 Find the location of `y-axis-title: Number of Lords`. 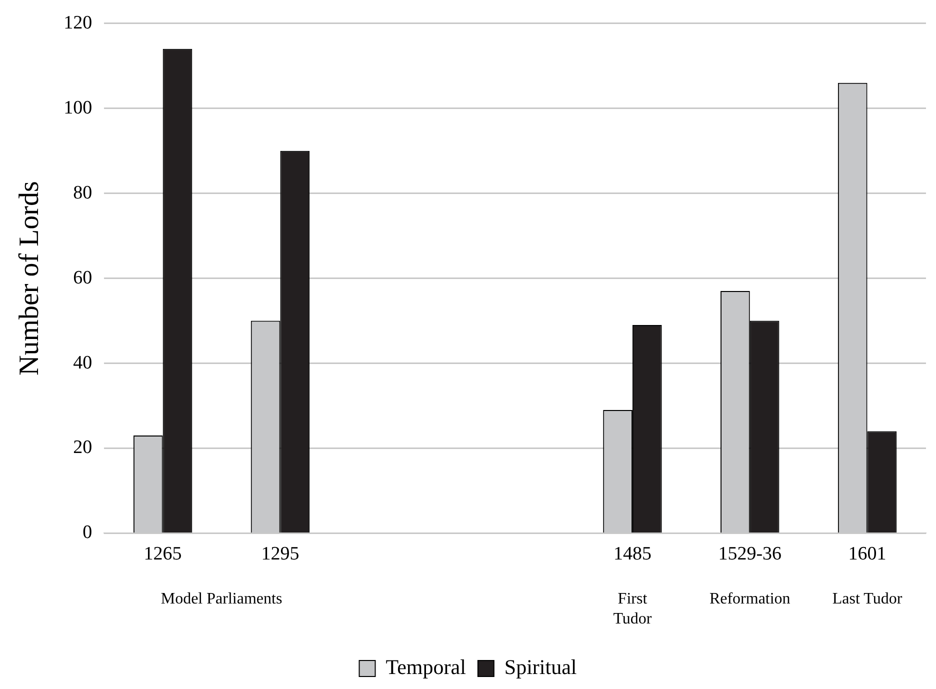

y-axis-title: Number of Lords is located at coordinates (30, 278).